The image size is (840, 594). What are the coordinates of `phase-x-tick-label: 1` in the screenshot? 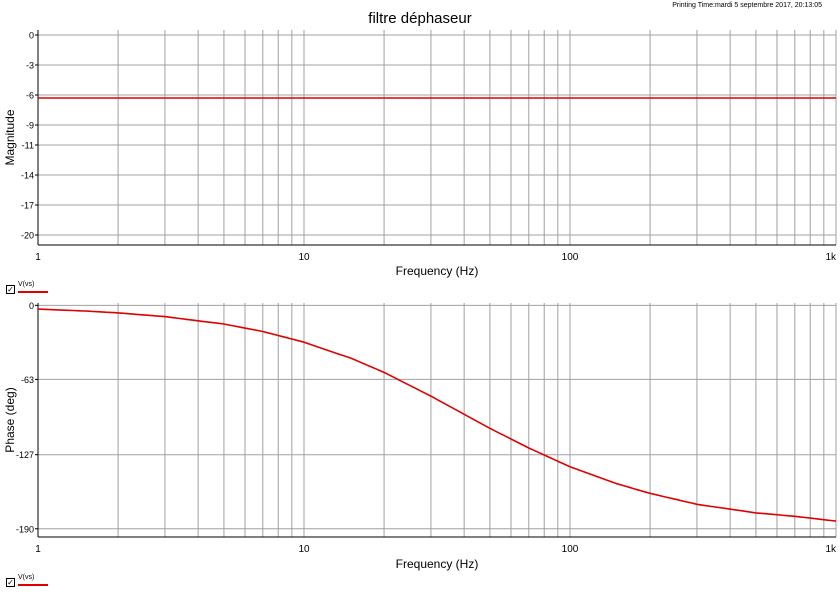 It's located at (38, 549).